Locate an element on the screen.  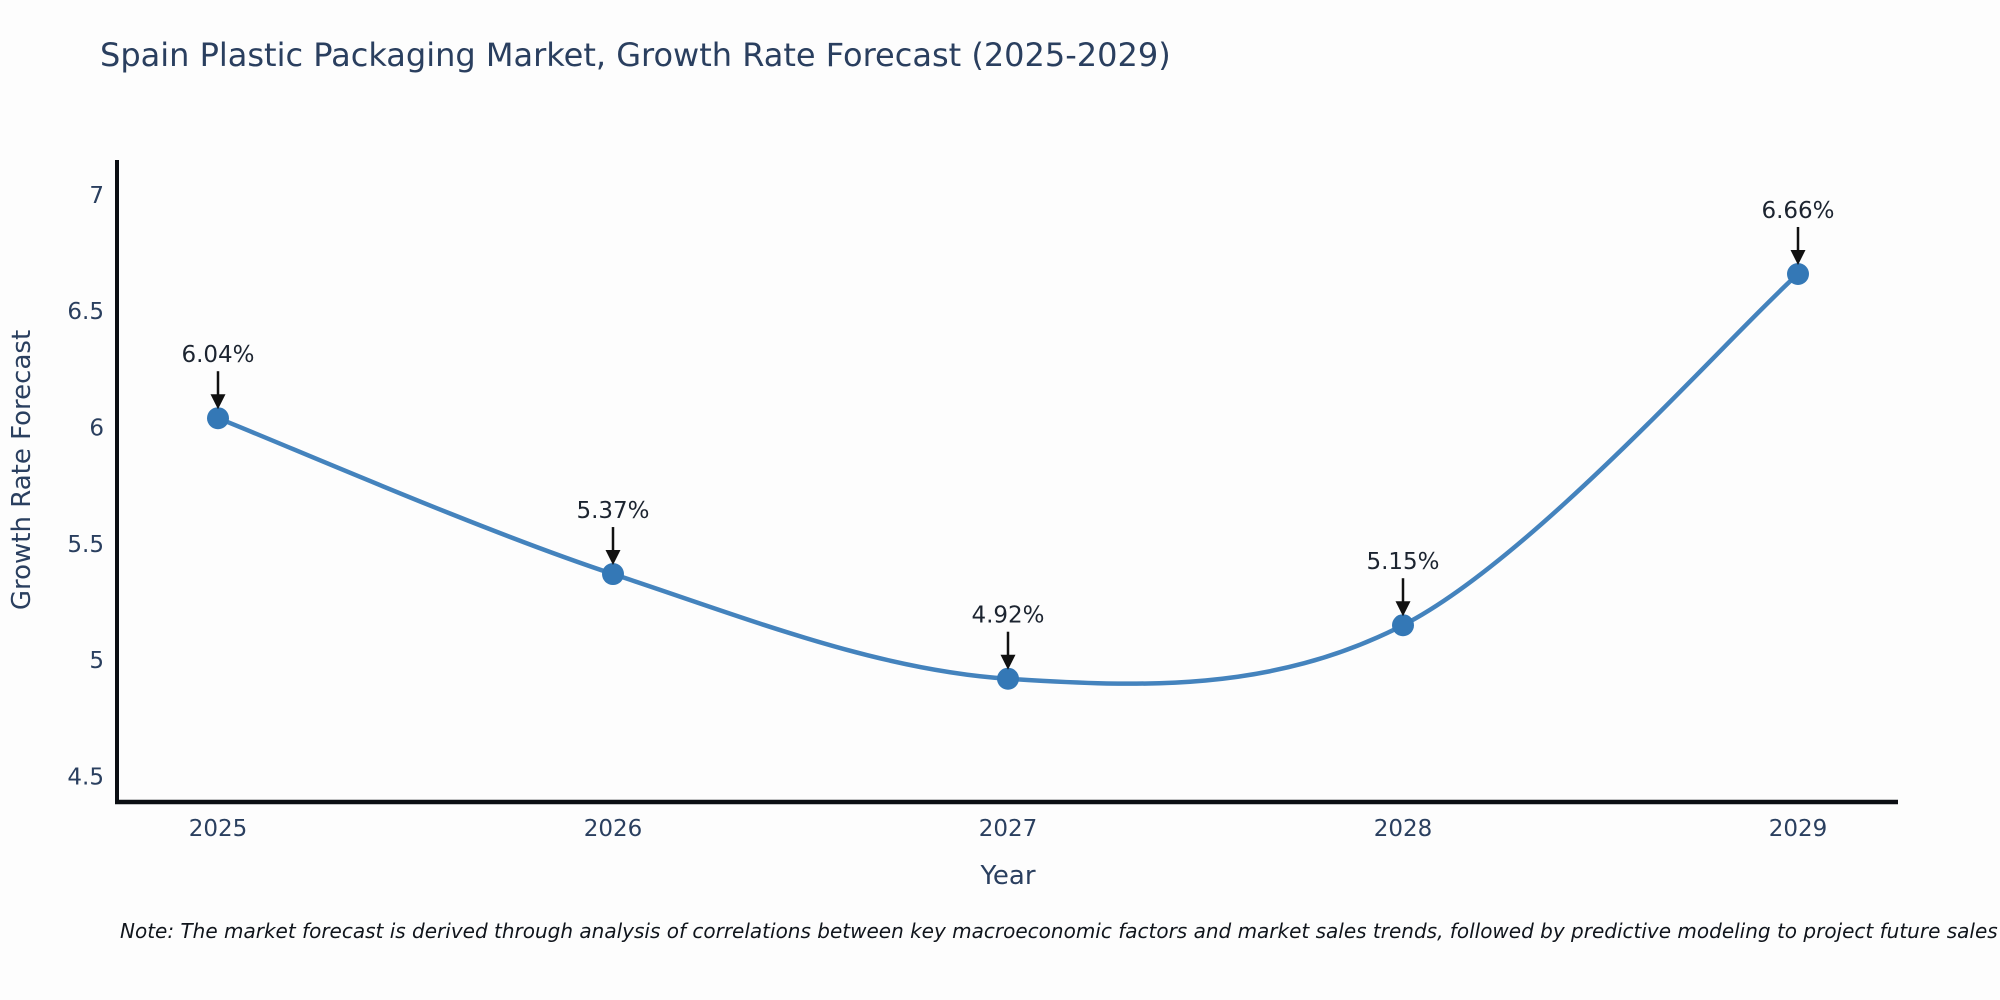
x-tick-label: 2027 is located at coordinates (1008, 829).